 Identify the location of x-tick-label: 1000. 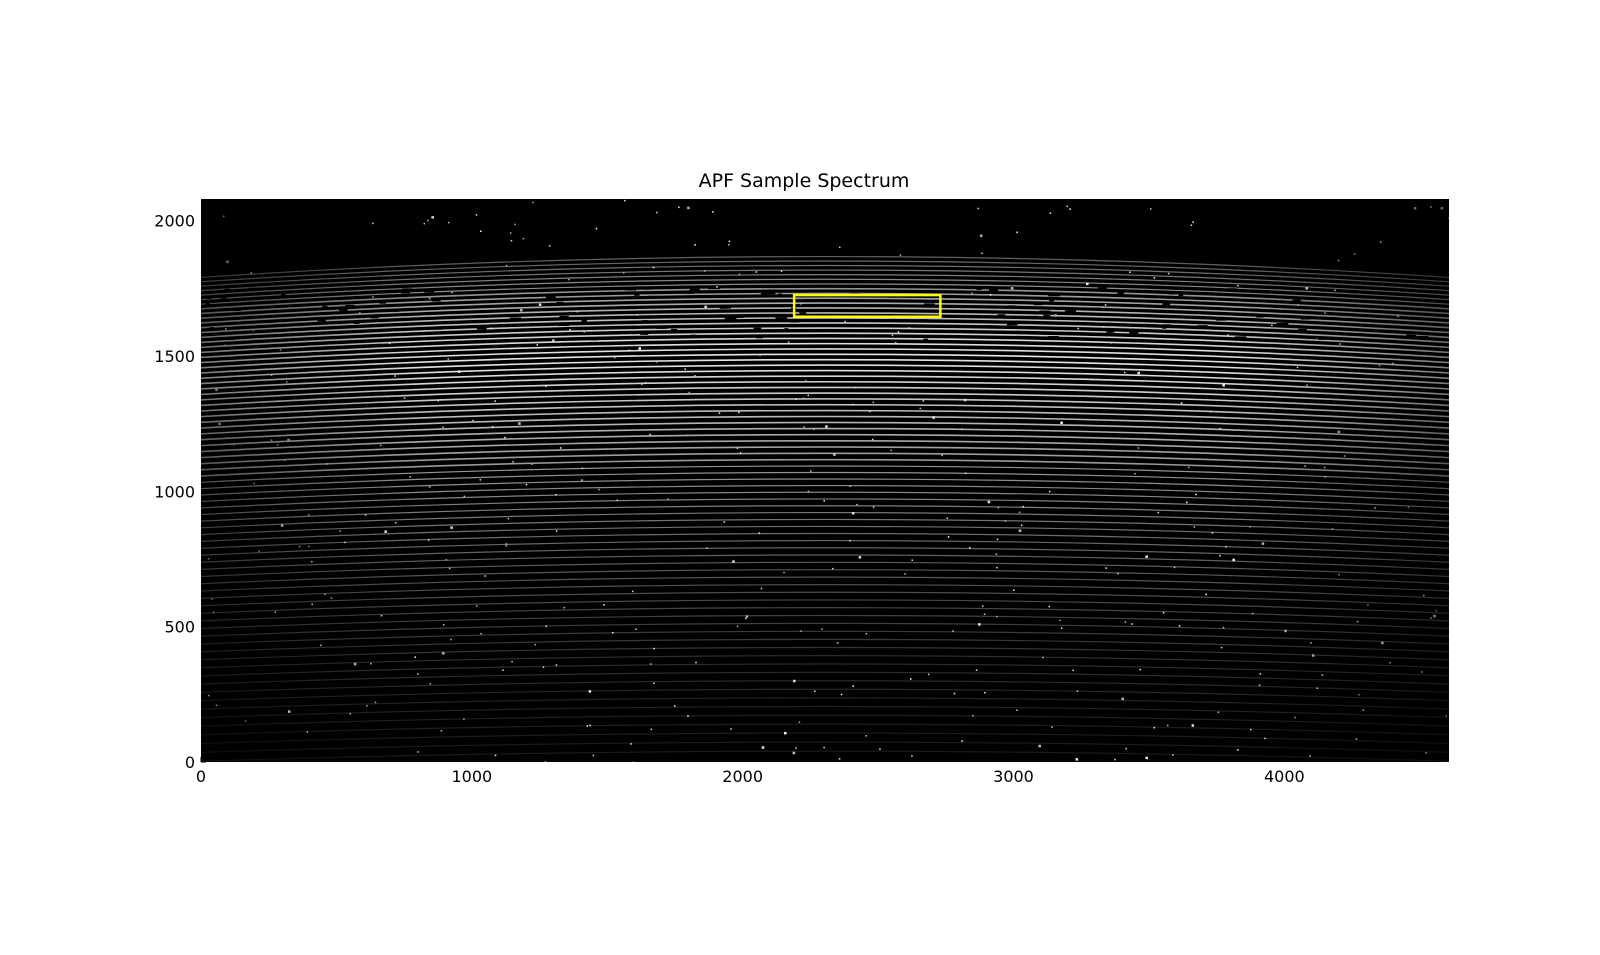
(471, 776).